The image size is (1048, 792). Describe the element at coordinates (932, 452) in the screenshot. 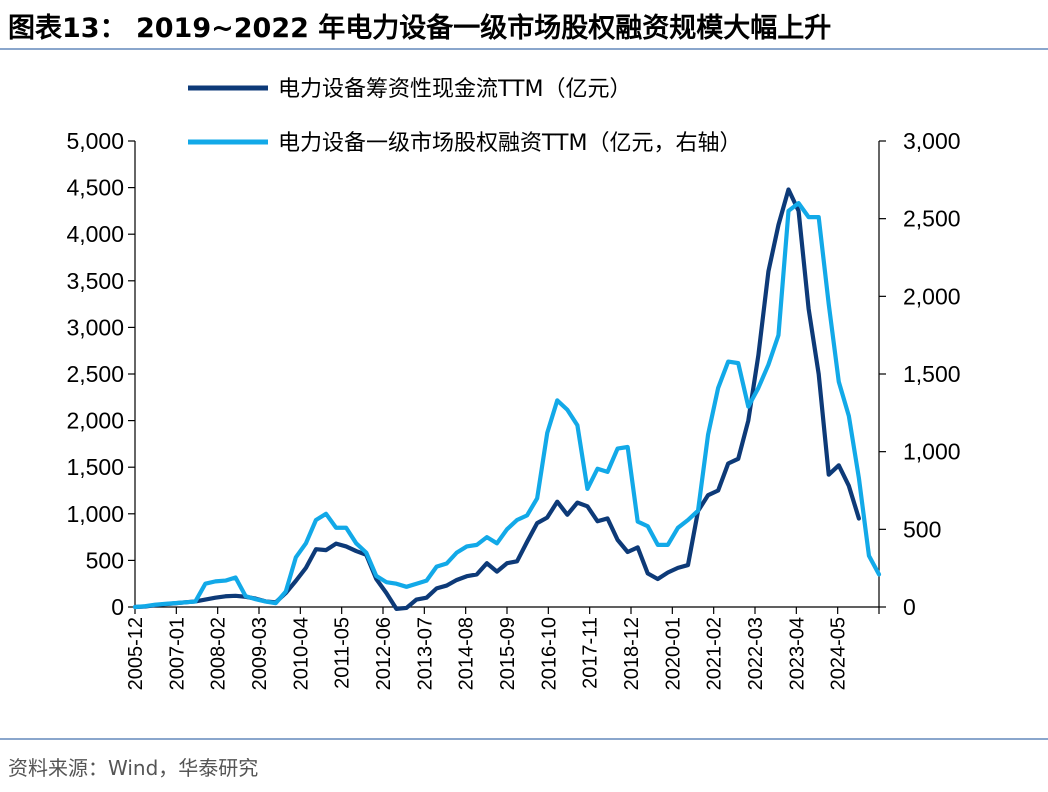

I see `y-right-tick-label: 1,000` at that location.